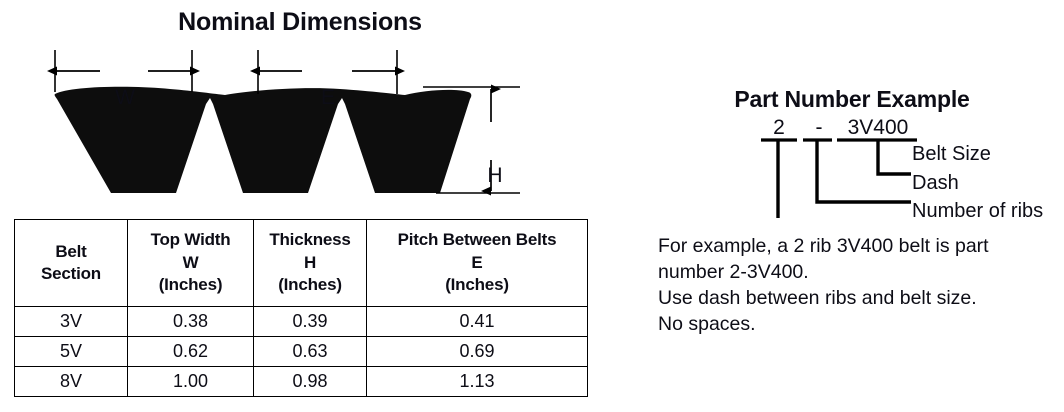  I want to click on table-row: 8V 1.00 0.98 1.13, so click(301, 381).